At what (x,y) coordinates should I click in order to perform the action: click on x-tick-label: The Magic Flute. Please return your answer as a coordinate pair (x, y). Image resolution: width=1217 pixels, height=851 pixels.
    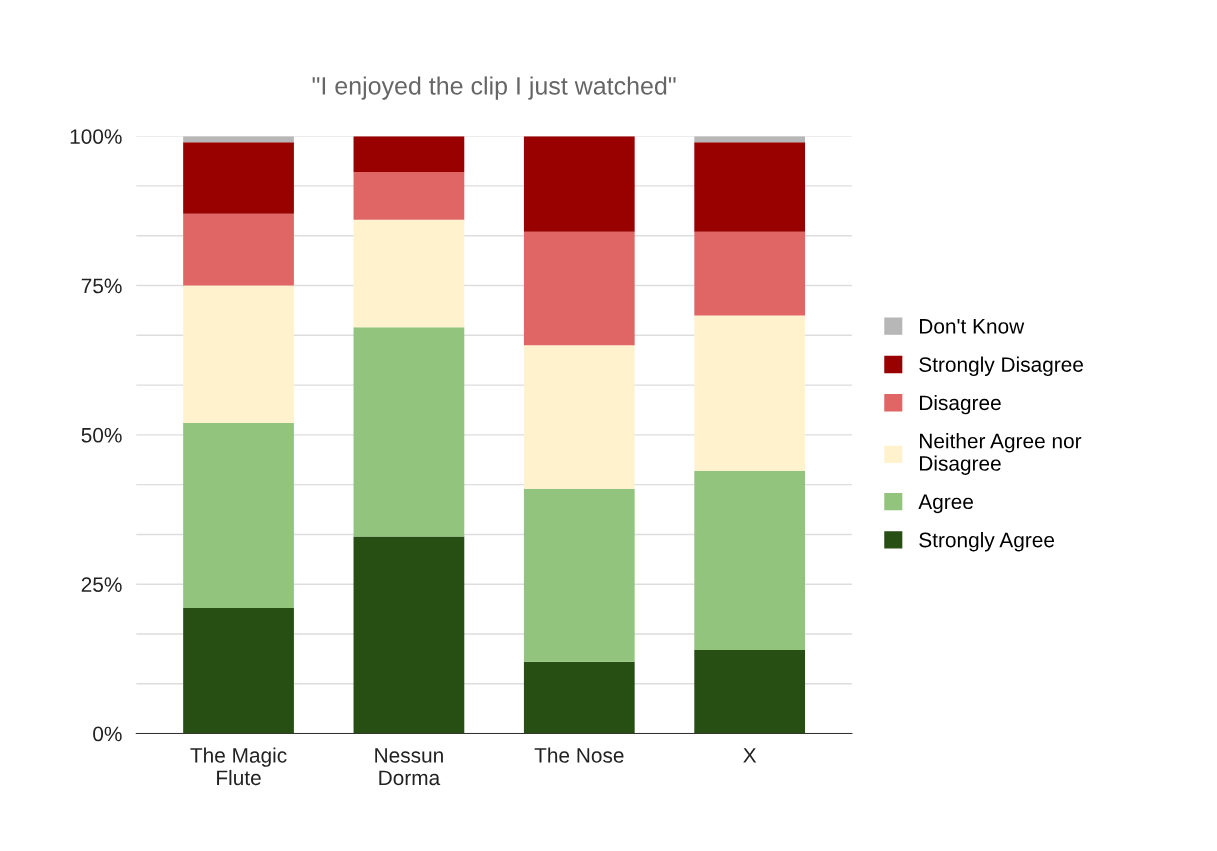
    Looking at the image, I should click on (238, 766).